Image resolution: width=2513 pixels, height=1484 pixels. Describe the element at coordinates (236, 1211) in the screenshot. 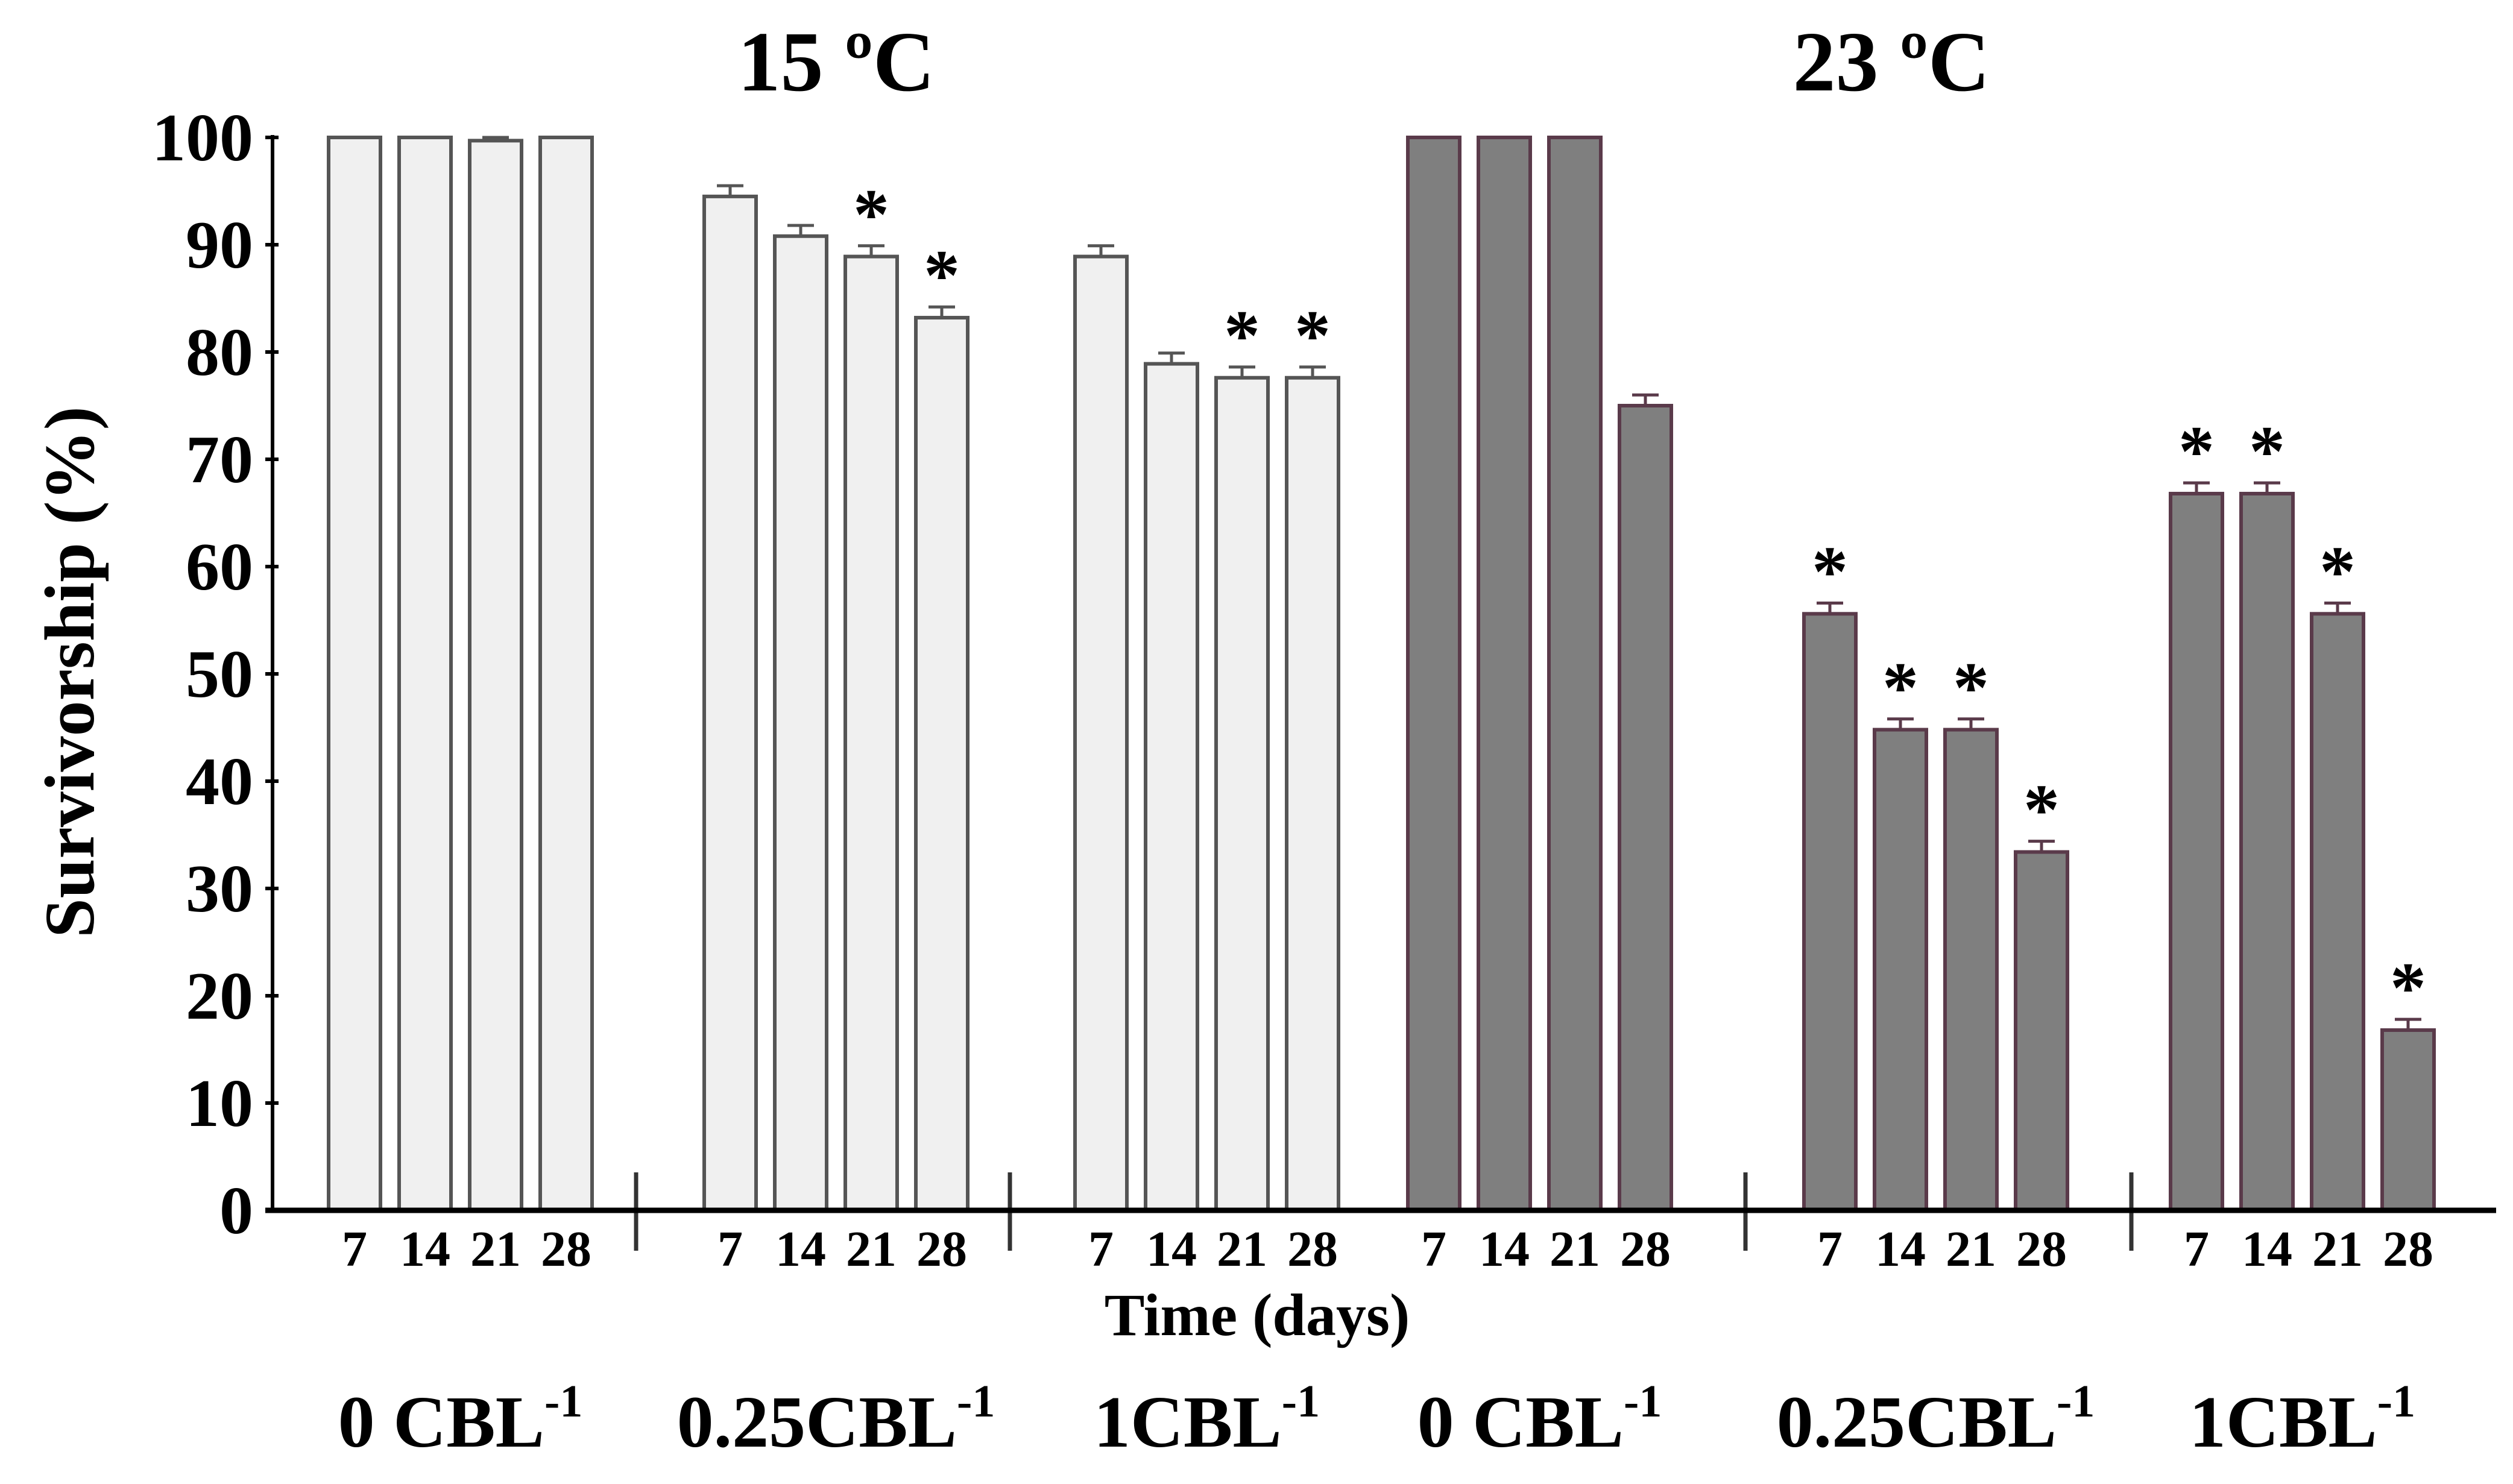

I see `y-tick-label: 0` at that location.